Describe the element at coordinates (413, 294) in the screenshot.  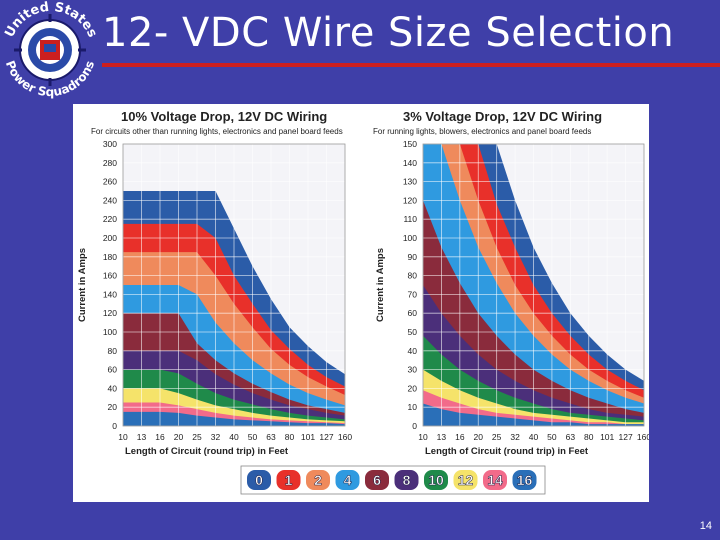
I see `y-tick-label: 70` at that location.